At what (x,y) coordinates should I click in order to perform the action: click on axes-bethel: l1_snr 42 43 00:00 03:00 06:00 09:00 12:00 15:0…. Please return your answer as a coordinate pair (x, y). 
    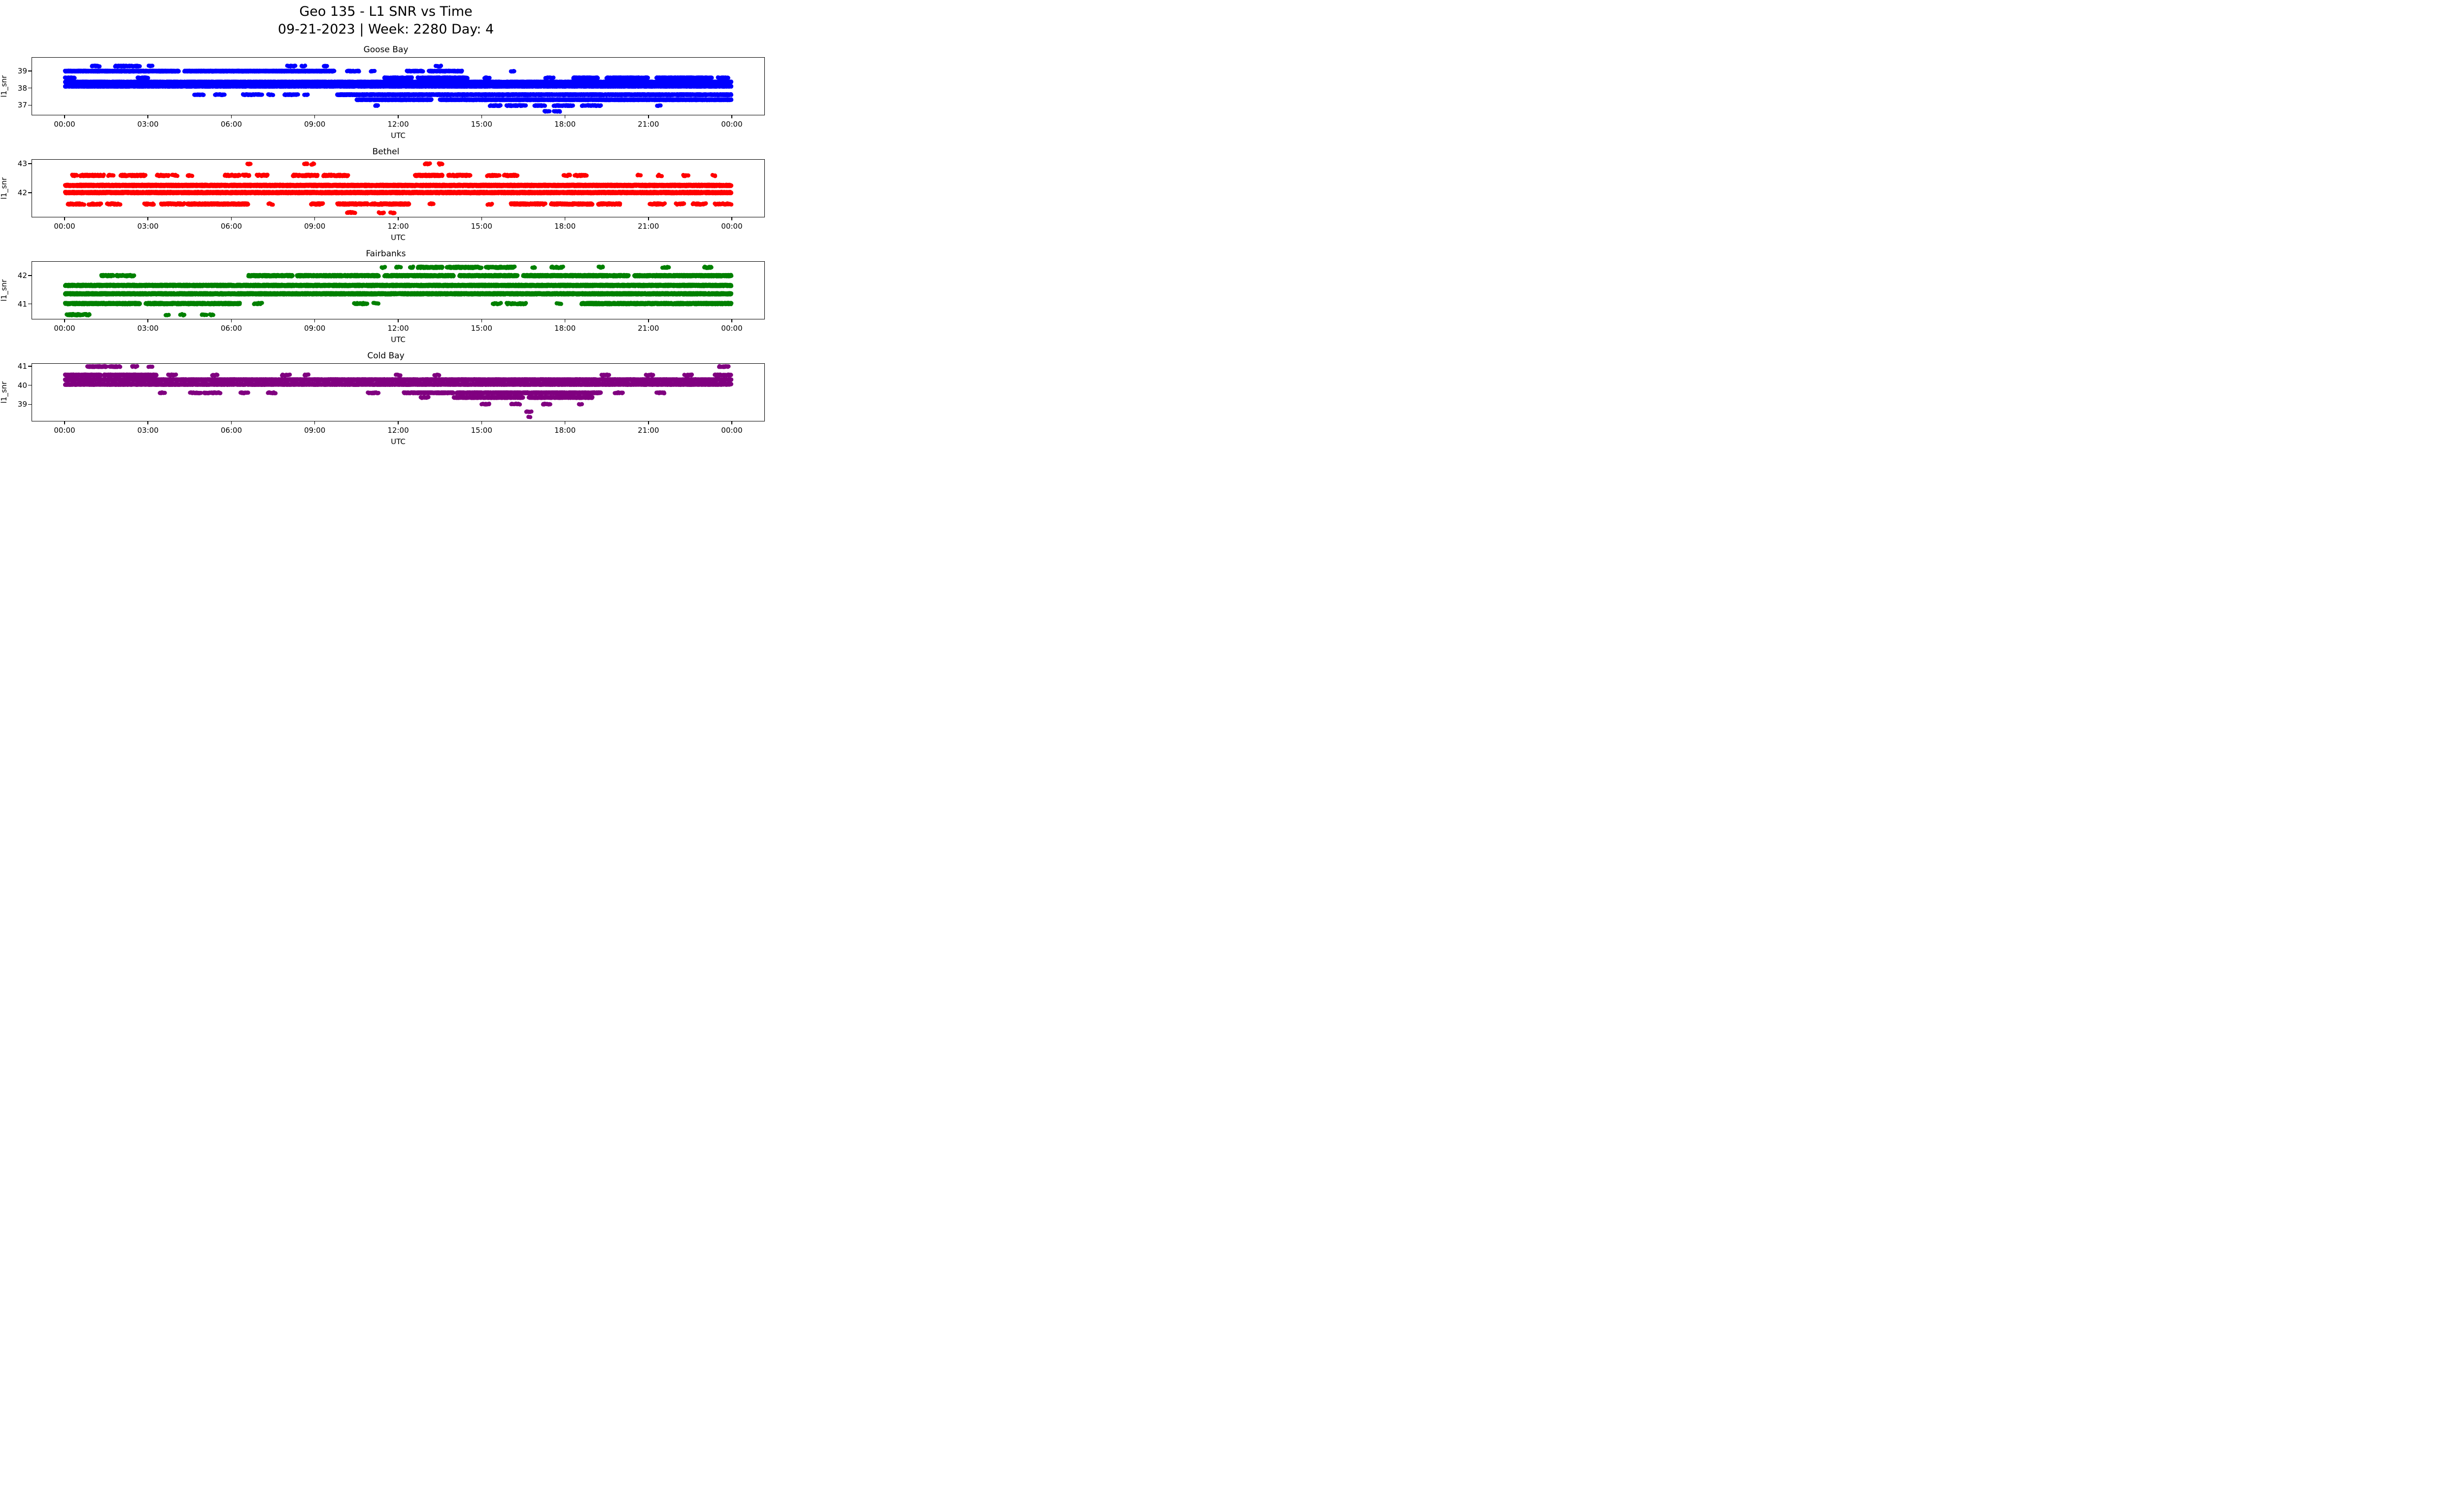
    Looking at the image, I should click on (382, 195).